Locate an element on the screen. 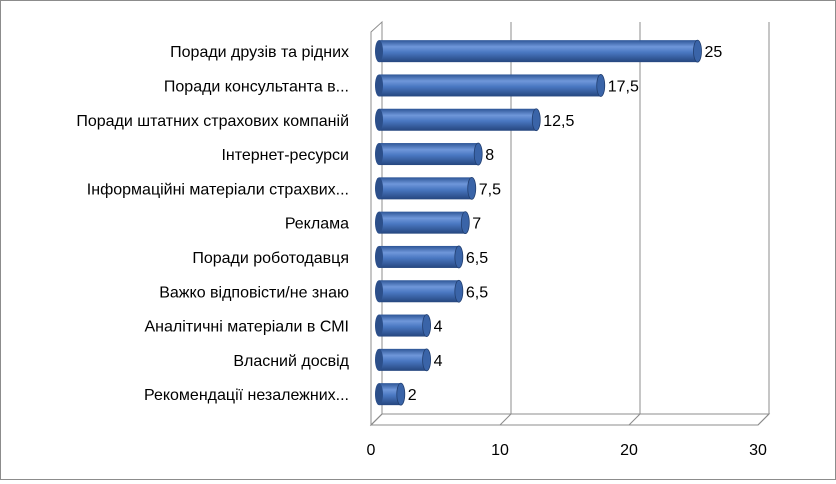 This screenshot has width=836, height=484. category-label: Реклама is located at coordinates (317, 224).